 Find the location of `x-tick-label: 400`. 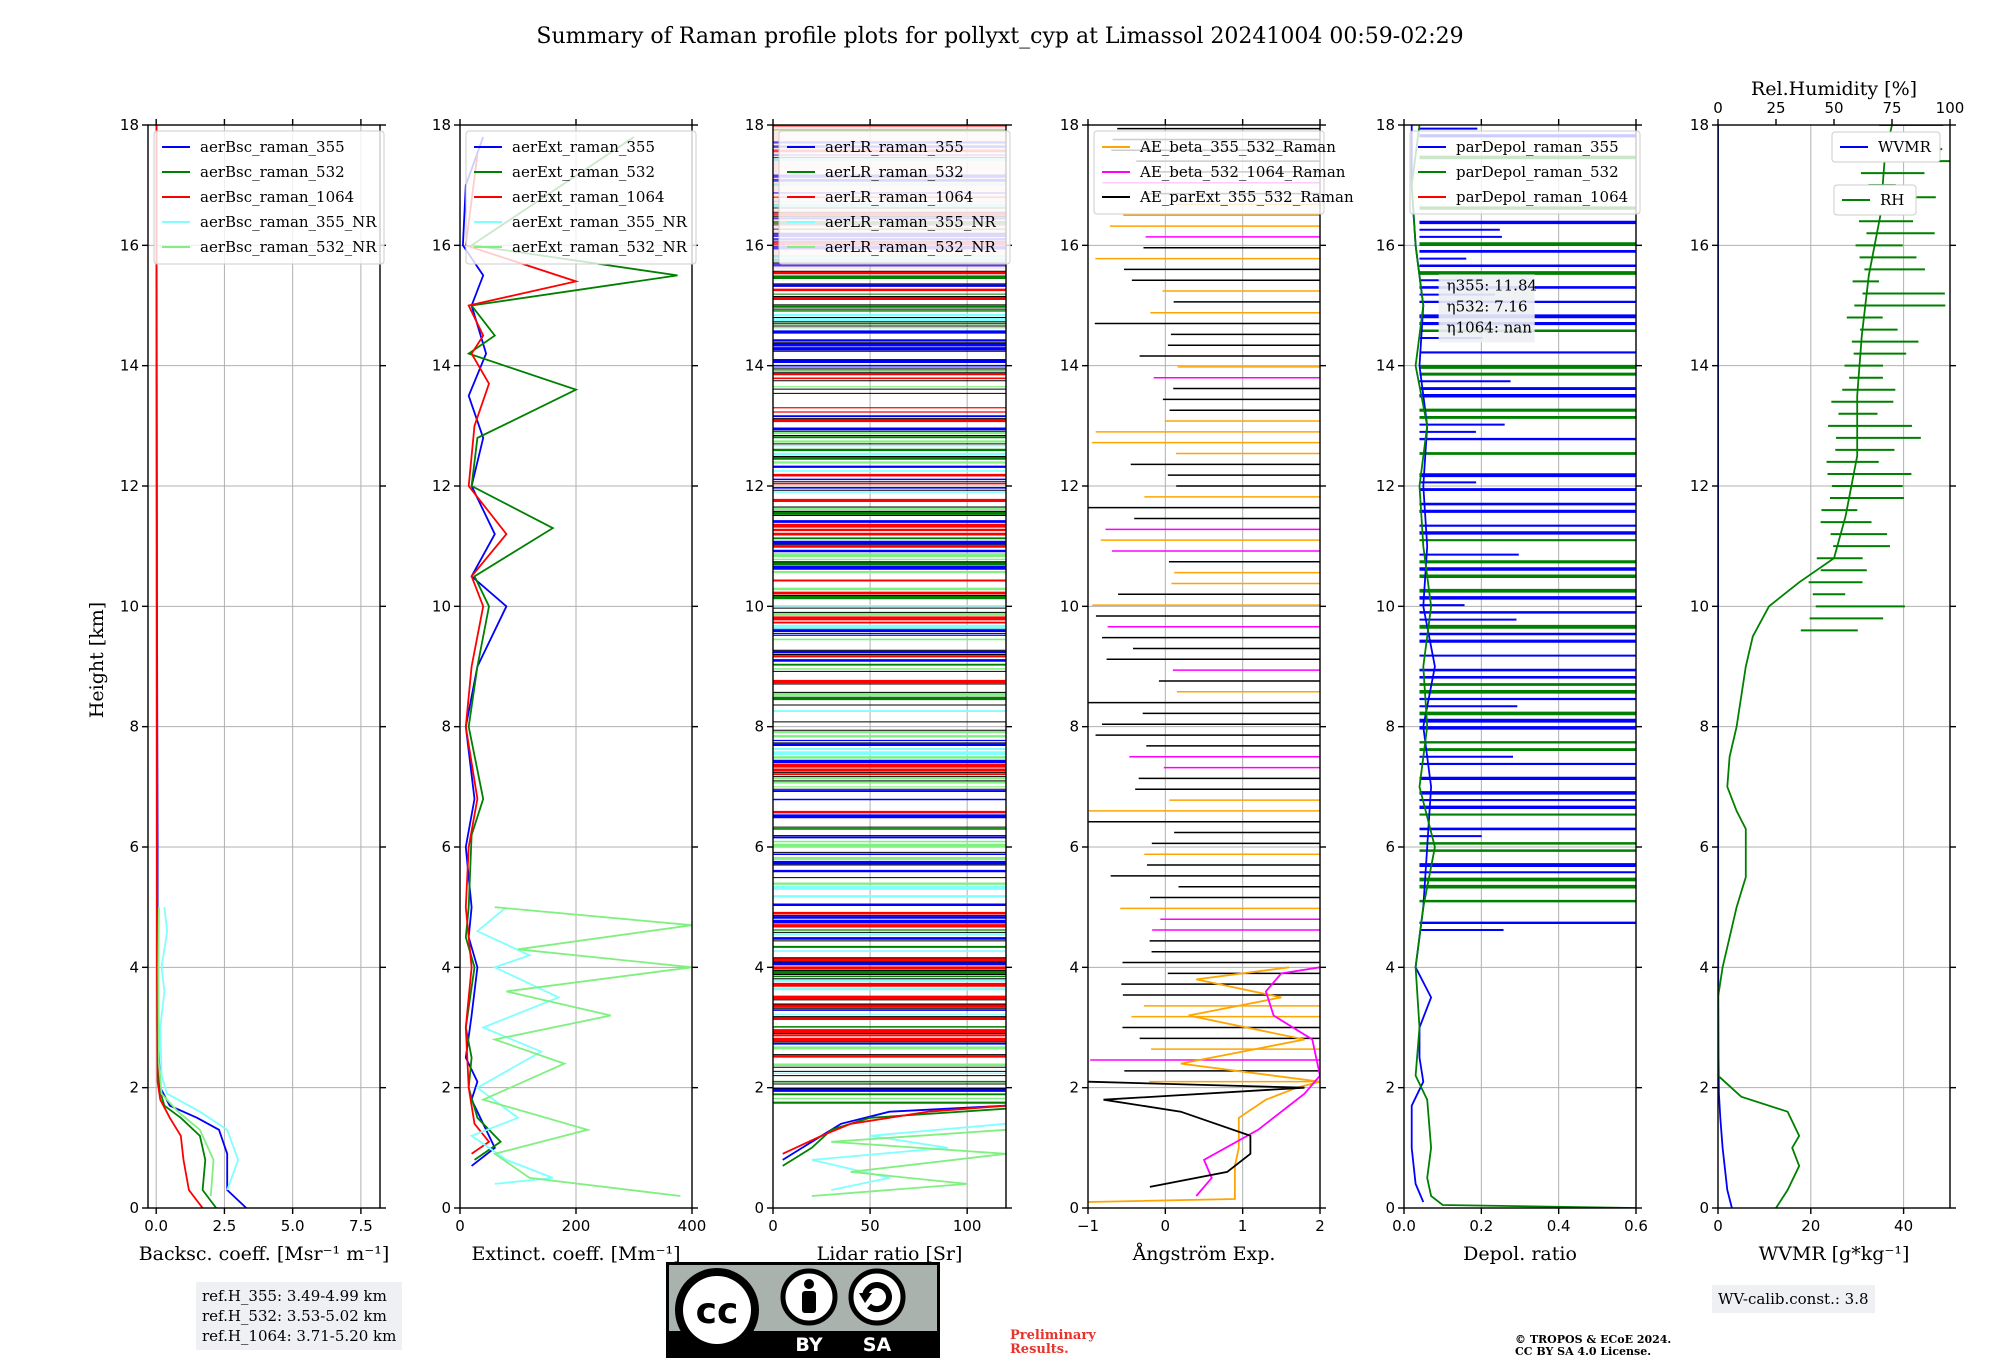

x-tick-label: 400 is located at coordinates (692, 1226).